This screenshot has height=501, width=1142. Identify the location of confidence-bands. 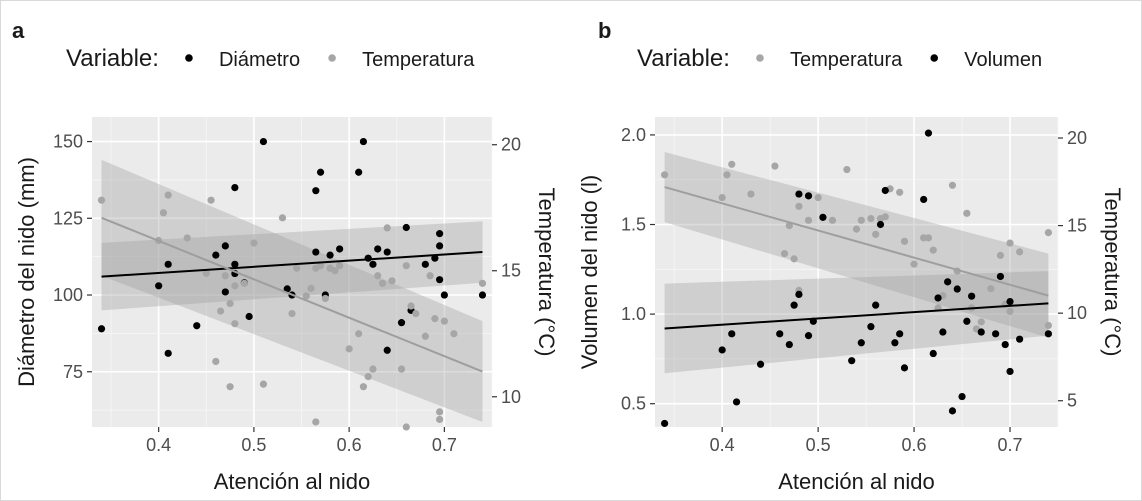
(856, 263).